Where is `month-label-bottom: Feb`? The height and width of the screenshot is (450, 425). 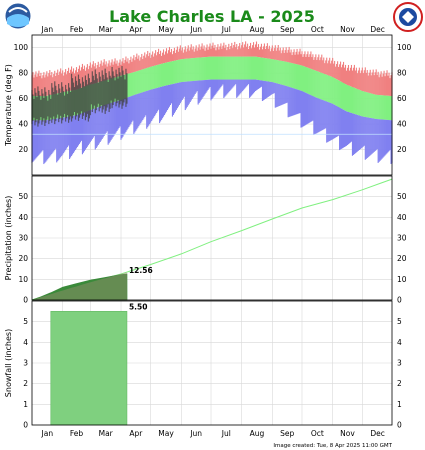 month-label-bottom: Feb is located at coordinates (77, 433).